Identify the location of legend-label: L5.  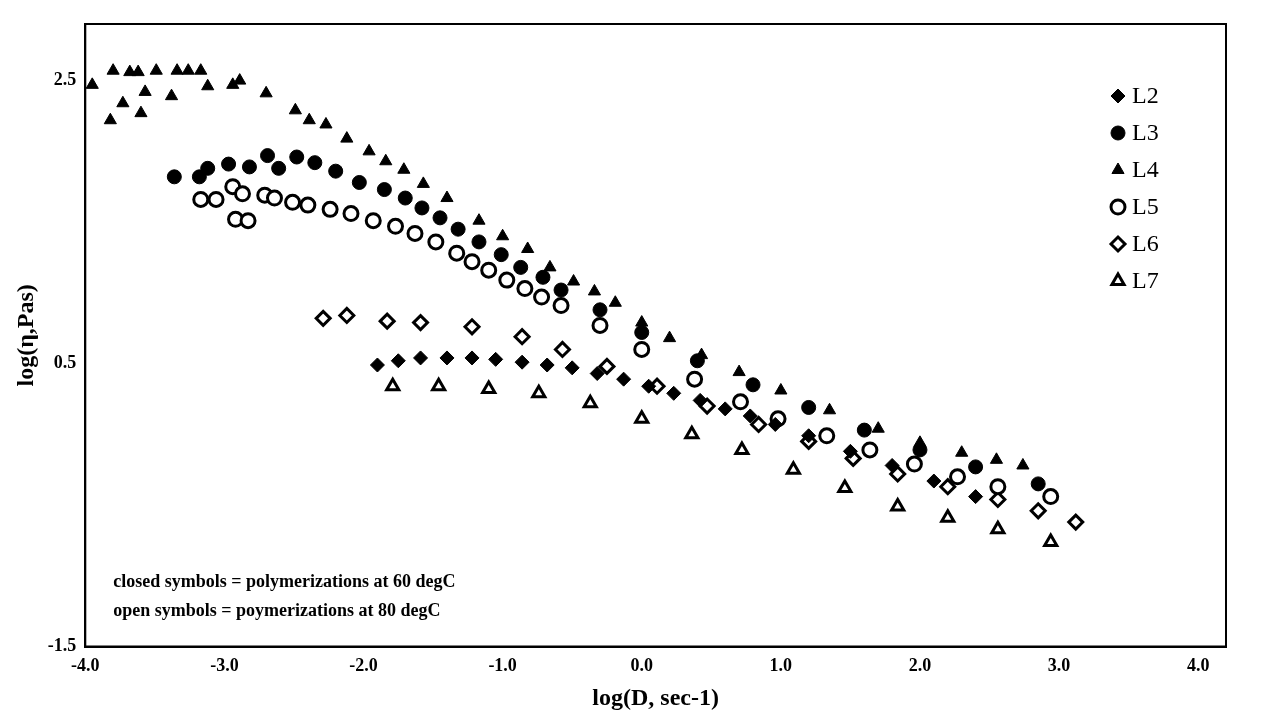
(1145, 206).